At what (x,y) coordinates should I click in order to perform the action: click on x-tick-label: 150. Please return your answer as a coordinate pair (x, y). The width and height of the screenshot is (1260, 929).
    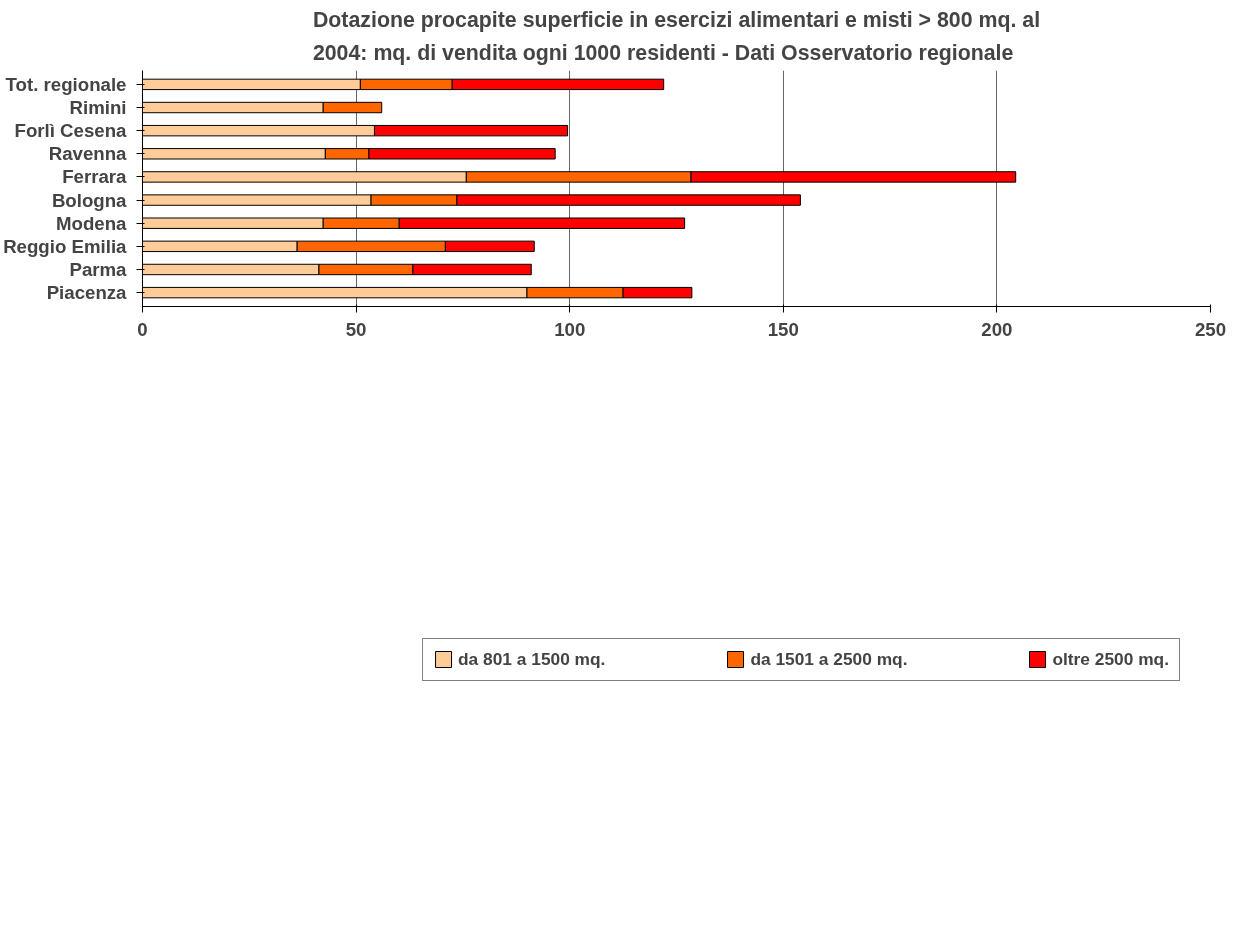
    Looking at the image, I should click on (783, 329).